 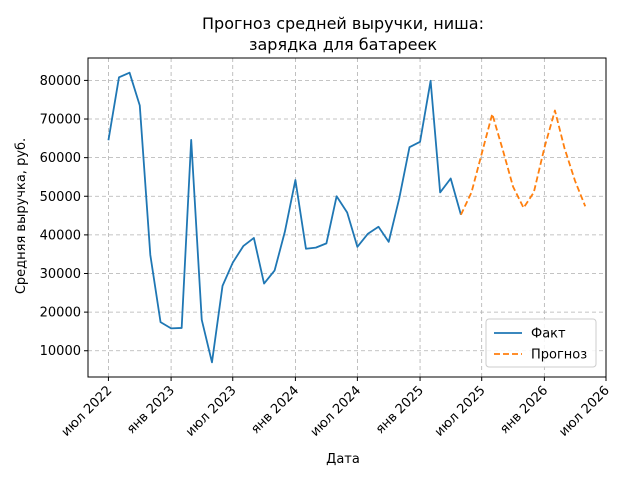 What do you see at coordinates (343, 44) in the screenshot?
I see `chart-title-line2: зарядка для батареек` at bounding box center [343, 44].